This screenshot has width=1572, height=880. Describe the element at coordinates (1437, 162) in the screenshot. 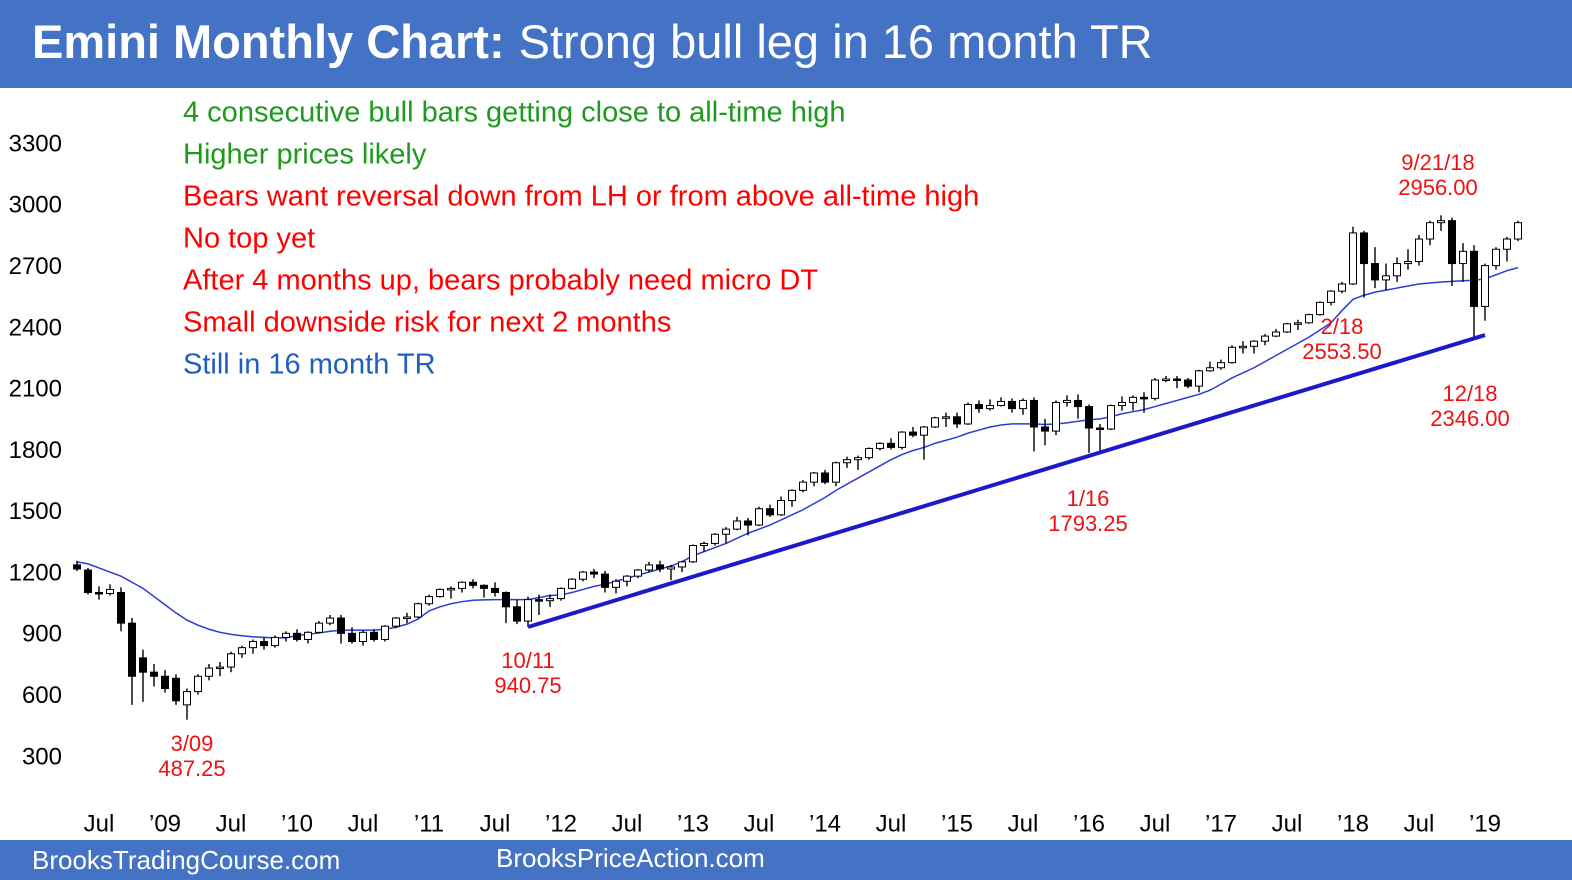

I see `annotation-date: 9/21/18` at that location.